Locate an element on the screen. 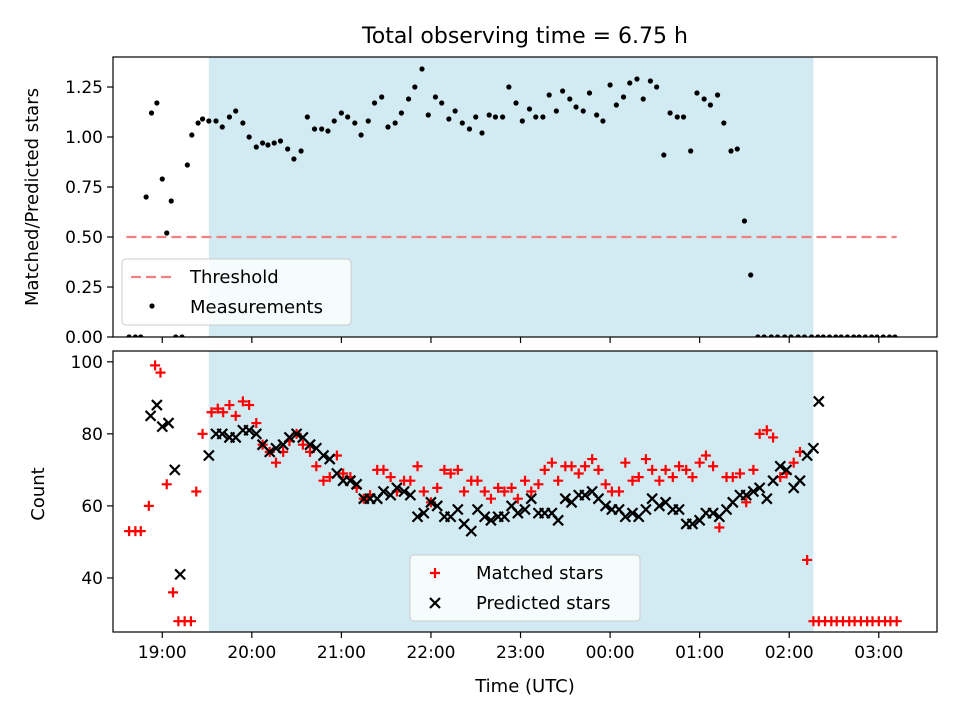 The width and height of the screenshot is (960, 720). y-tick-label: 1.25 is located at coordinates (84, 88).